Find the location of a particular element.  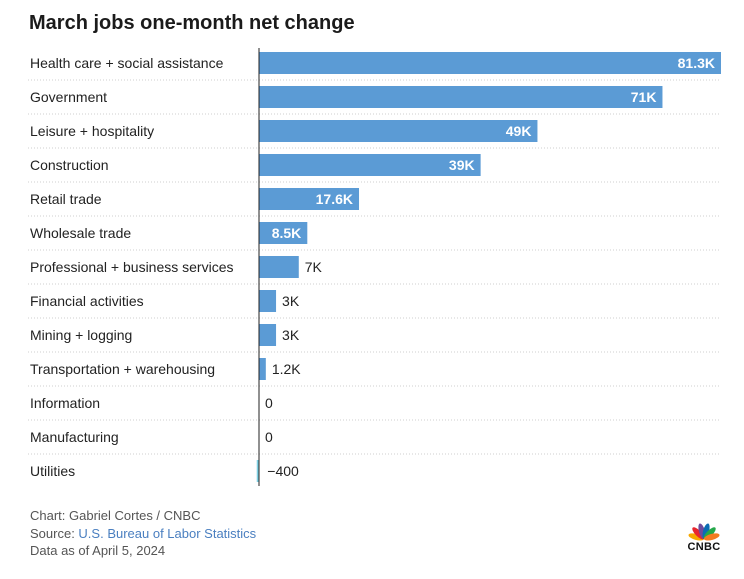

source-prefix: Source: is located at coordinates (54, 533).